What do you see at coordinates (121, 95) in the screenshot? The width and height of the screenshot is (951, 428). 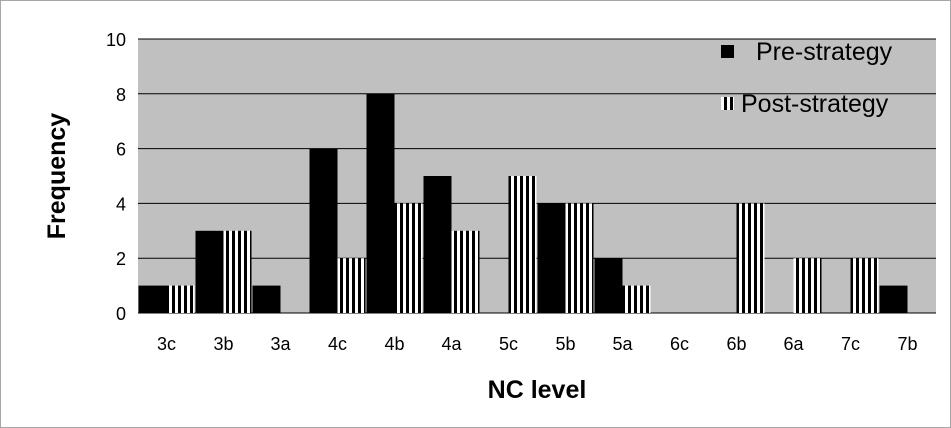 I see `y-tick-label: 8` at bounding box center [121, 95].